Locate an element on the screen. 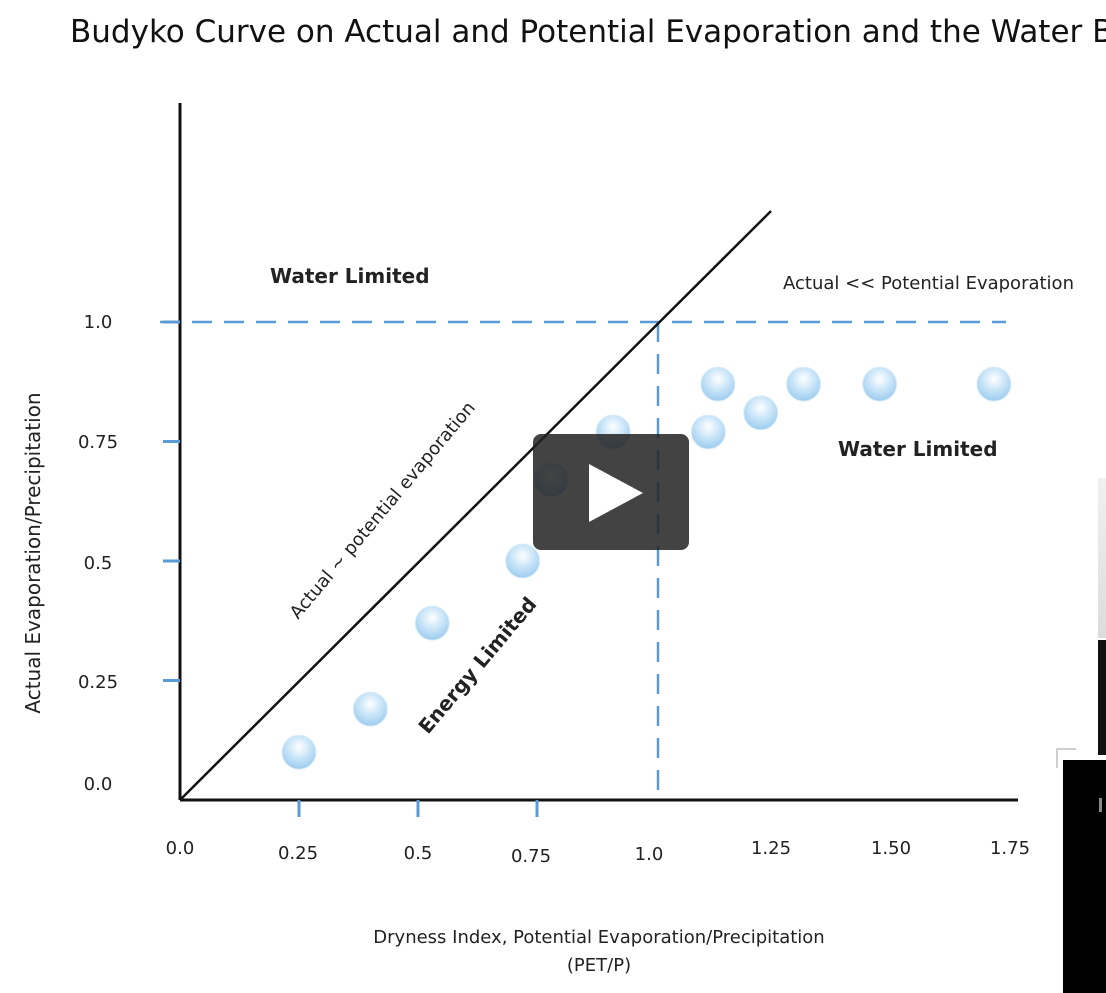  x-tick-label: 0.5 is located at coordinates (418, 853).